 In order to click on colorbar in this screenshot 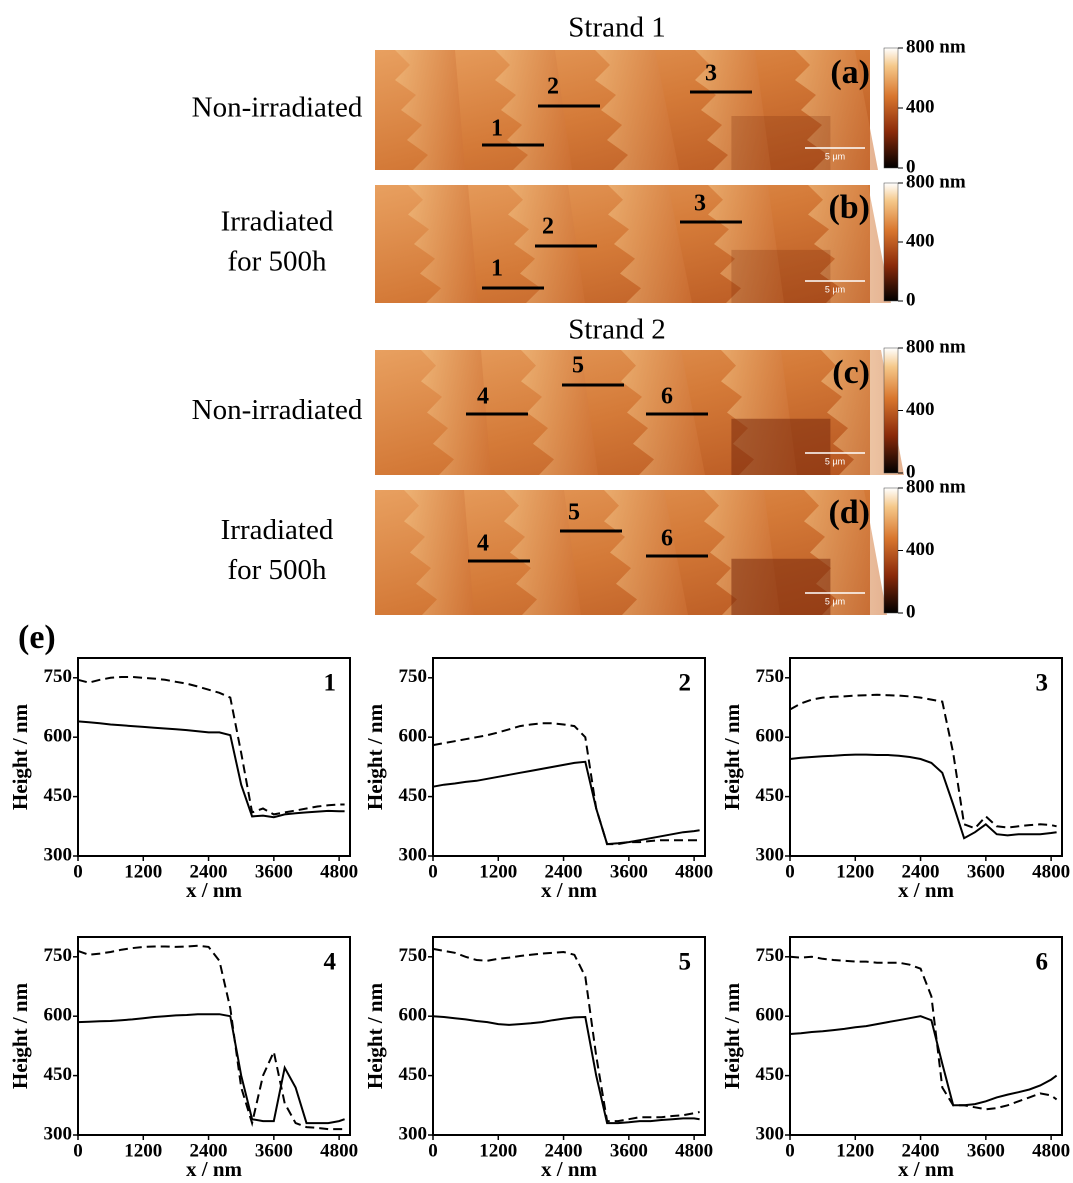, I will do `click(891, 242)`.